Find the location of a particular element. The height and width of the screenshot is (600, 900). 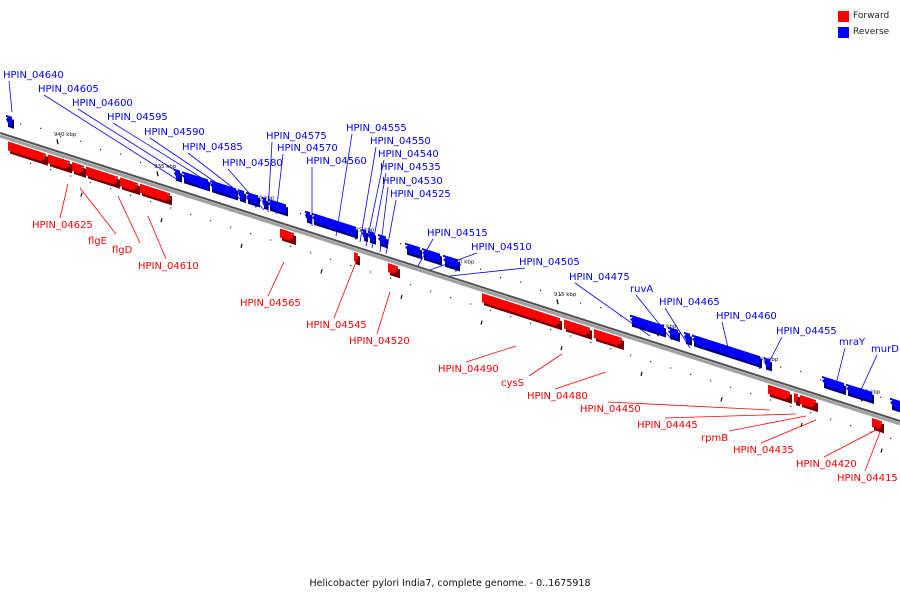

gene-label: HPIN_04510 is located at coordinates (501, 247).